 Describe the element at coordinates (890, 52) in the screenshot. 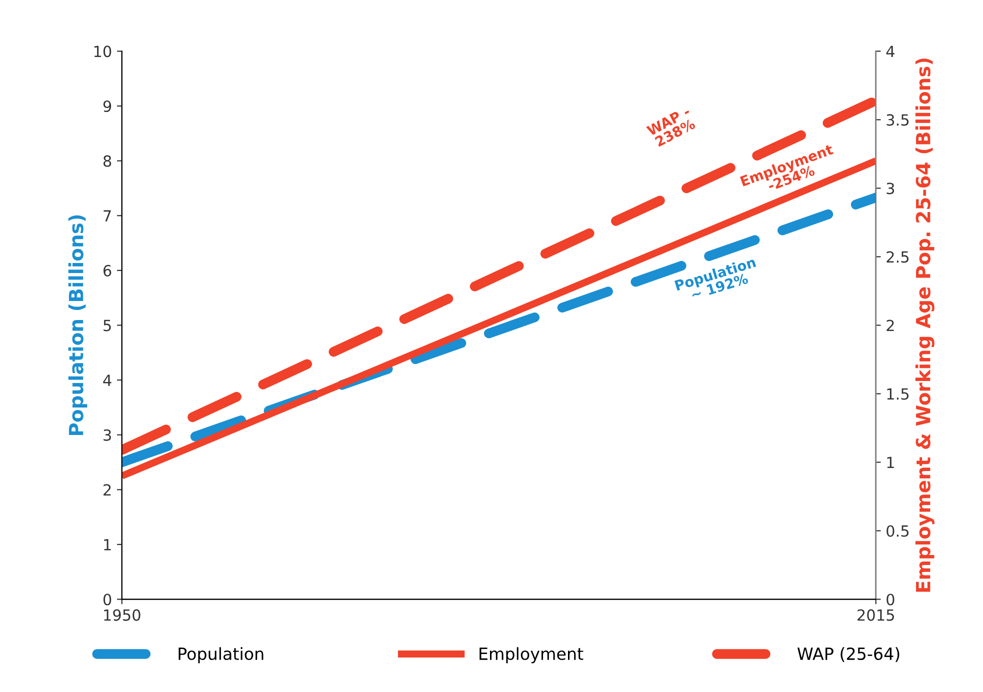

I see `y2-tick-label: 4` at that location.